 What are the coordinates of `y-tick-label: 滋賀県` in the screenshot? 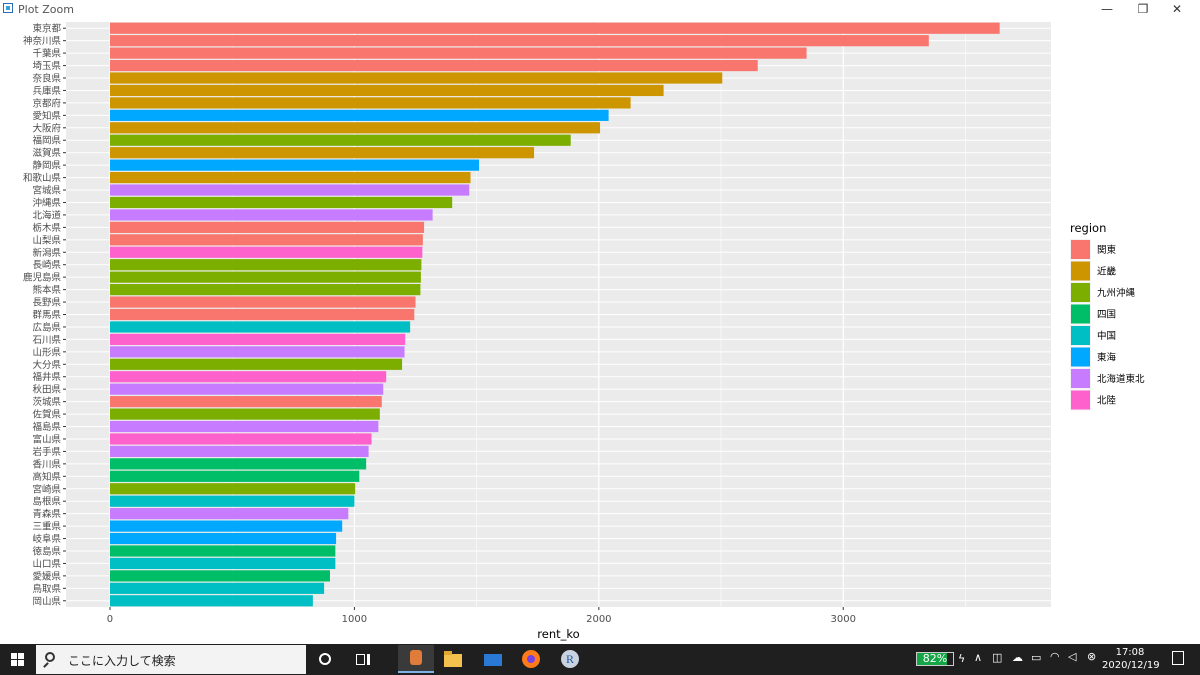 It's located at (46, 153).